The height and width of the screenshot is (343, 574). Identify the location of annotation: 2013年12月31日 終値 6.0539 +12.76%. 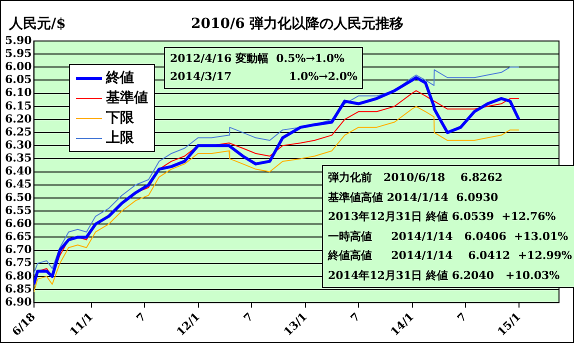
(442, 216).